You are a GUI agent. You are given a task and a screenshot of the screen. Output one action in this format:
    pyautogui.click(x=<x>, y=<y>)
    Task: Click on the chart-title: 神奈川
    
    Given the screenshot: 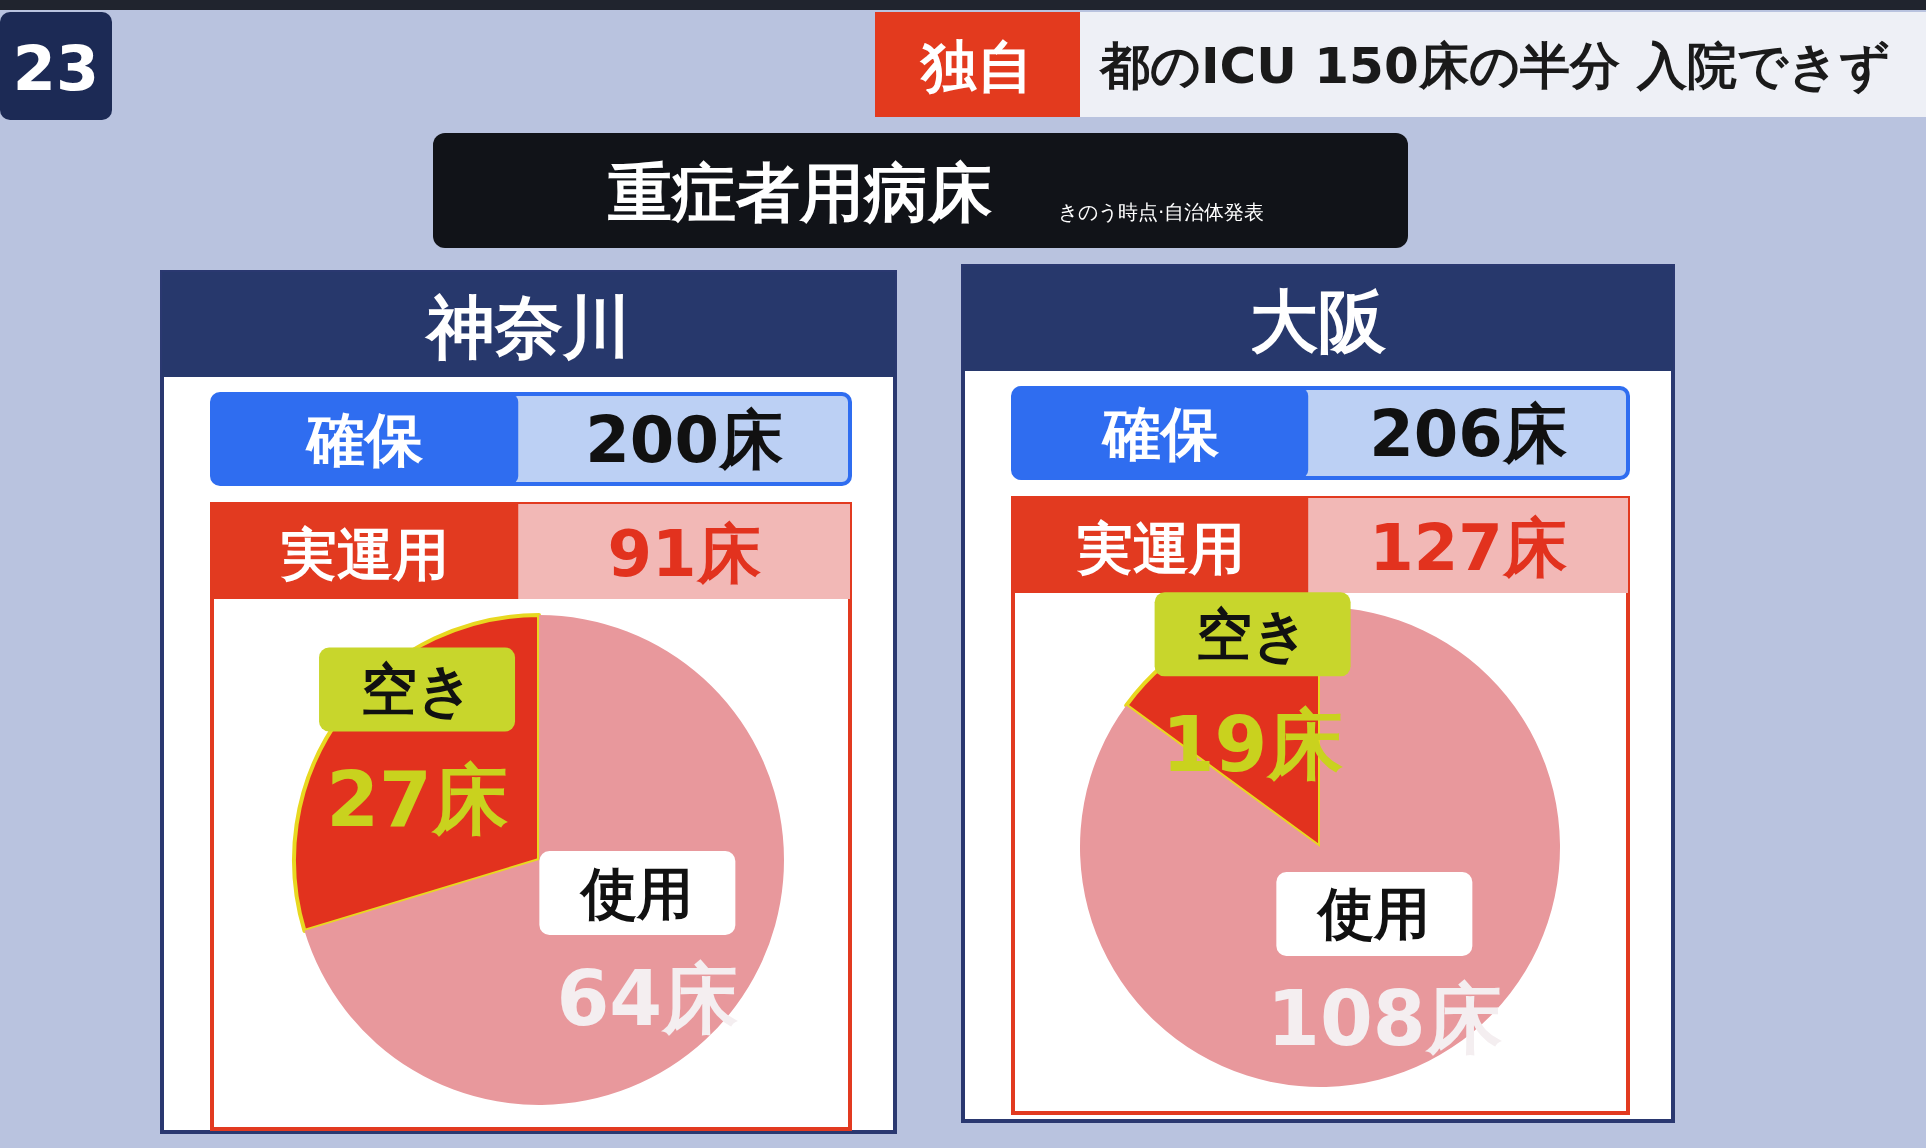 What is the action you would take?
    pyautogui.click(x=527, y=327)
    